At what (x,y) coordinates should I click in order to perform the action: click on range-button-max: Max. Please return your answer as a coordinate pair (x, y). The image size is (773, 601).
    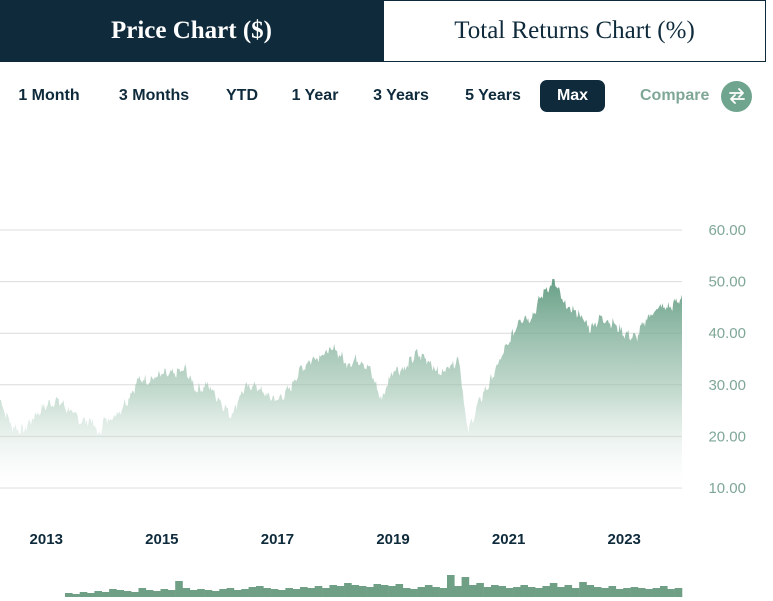
    Looking at the image, I should click on (572, 96).